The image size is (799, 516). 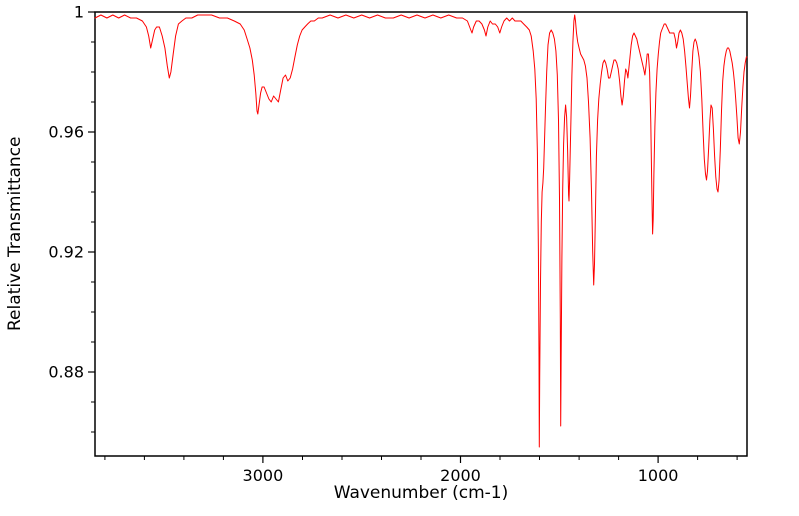 I want to click on y-tick-label: 0.92, so click(x=66, y=252).